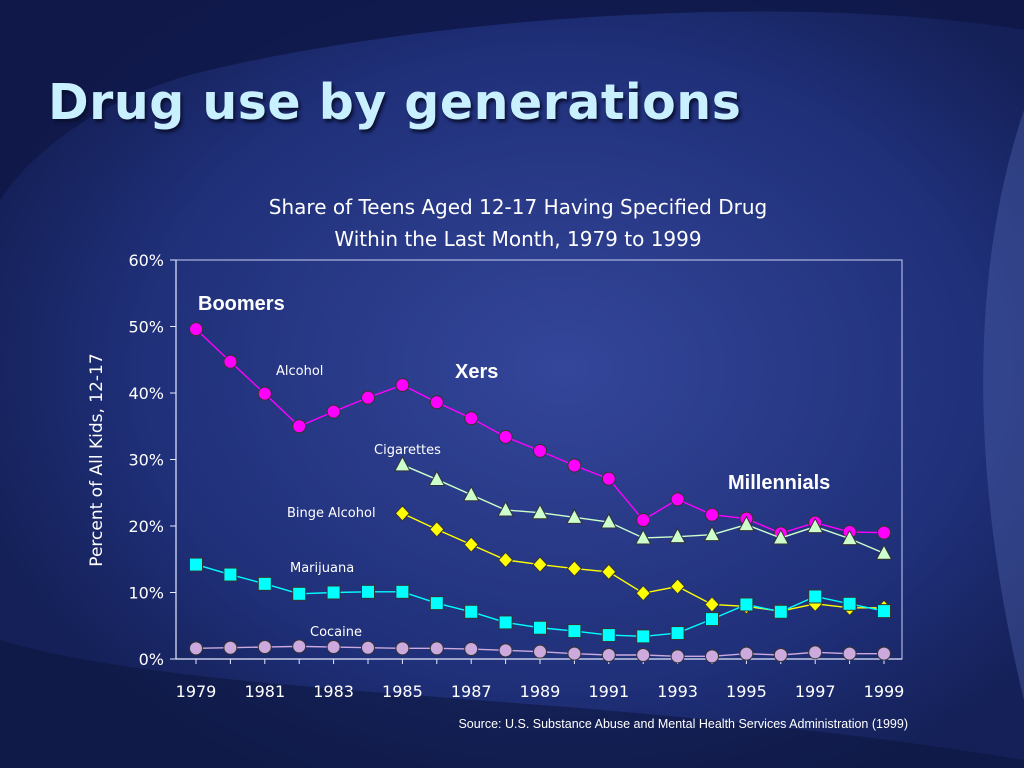 The width and height of the screenshot is (1024, 768). Describe the element at coordinates (746, 691) in the screenshot. I see `x-tick-label: 1995` at that location.